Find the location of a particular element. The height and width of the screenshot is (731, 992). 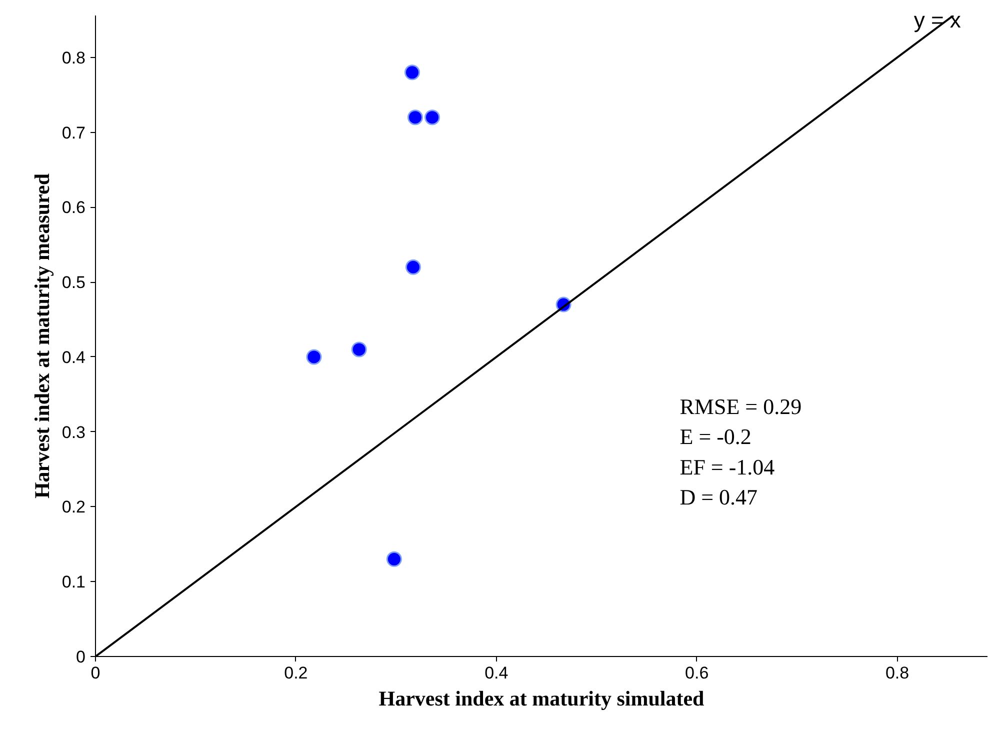

y-tick-label: 0.7 is located at coordinates (74, 132).